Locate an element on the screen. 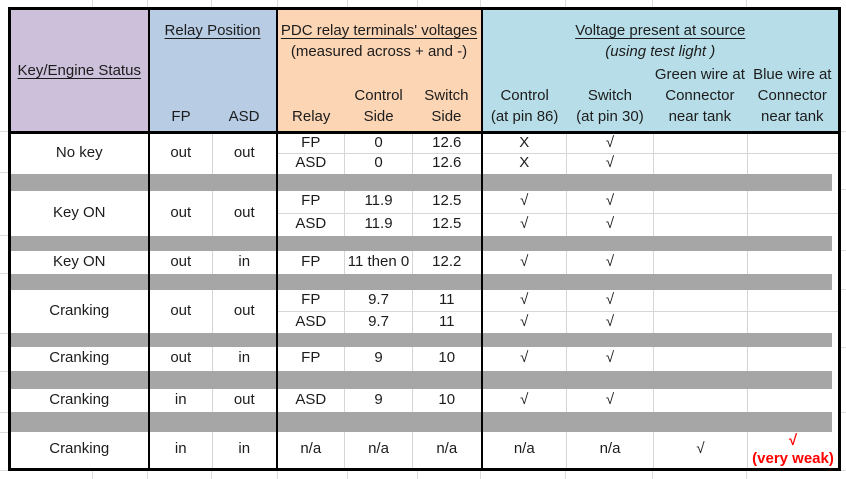 This screenshot has height=479, width=846. separator-row is located at coordinates (424, 243).